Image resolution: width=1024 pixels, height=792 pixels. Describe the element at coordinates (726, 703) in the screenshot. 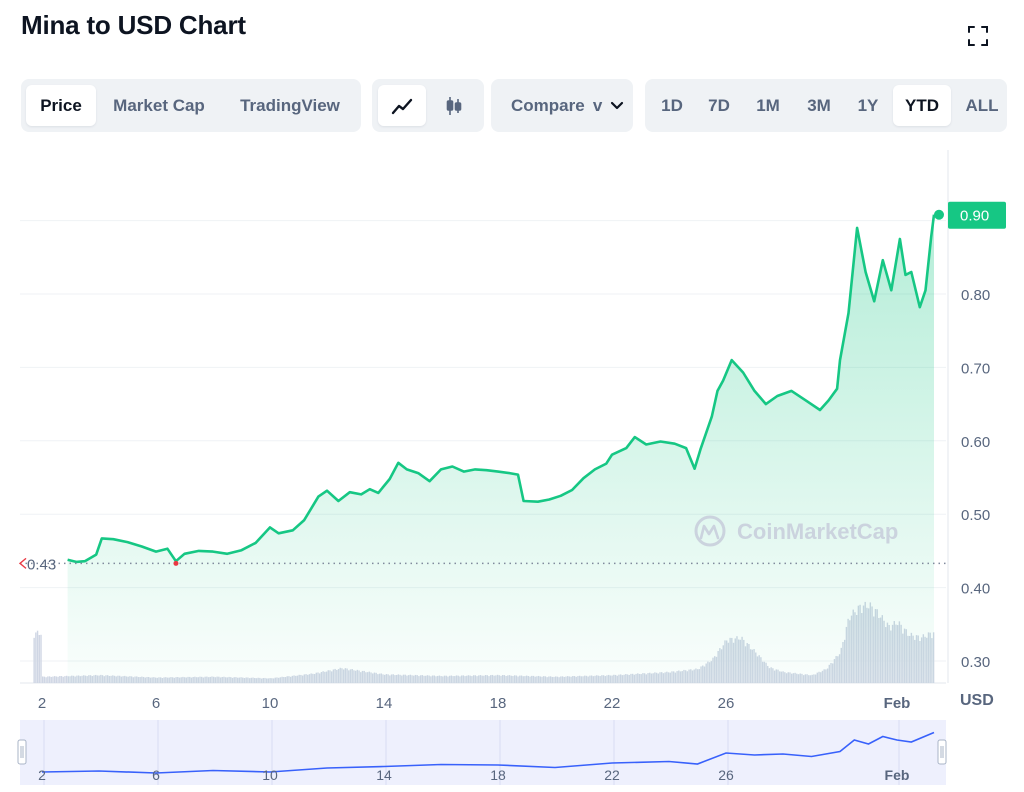

I see `x-tick-label: 26` at that location.